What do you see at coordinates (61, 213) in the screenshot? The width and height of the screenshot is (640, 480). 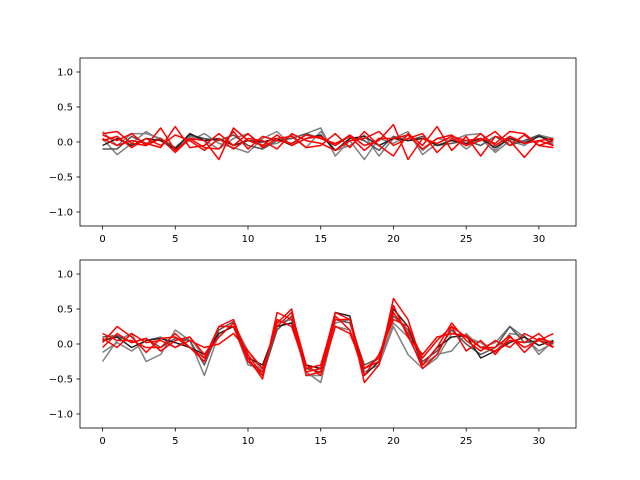 I see `top-y-tick-label-0: −1.0` at bounding box center [61, 213].